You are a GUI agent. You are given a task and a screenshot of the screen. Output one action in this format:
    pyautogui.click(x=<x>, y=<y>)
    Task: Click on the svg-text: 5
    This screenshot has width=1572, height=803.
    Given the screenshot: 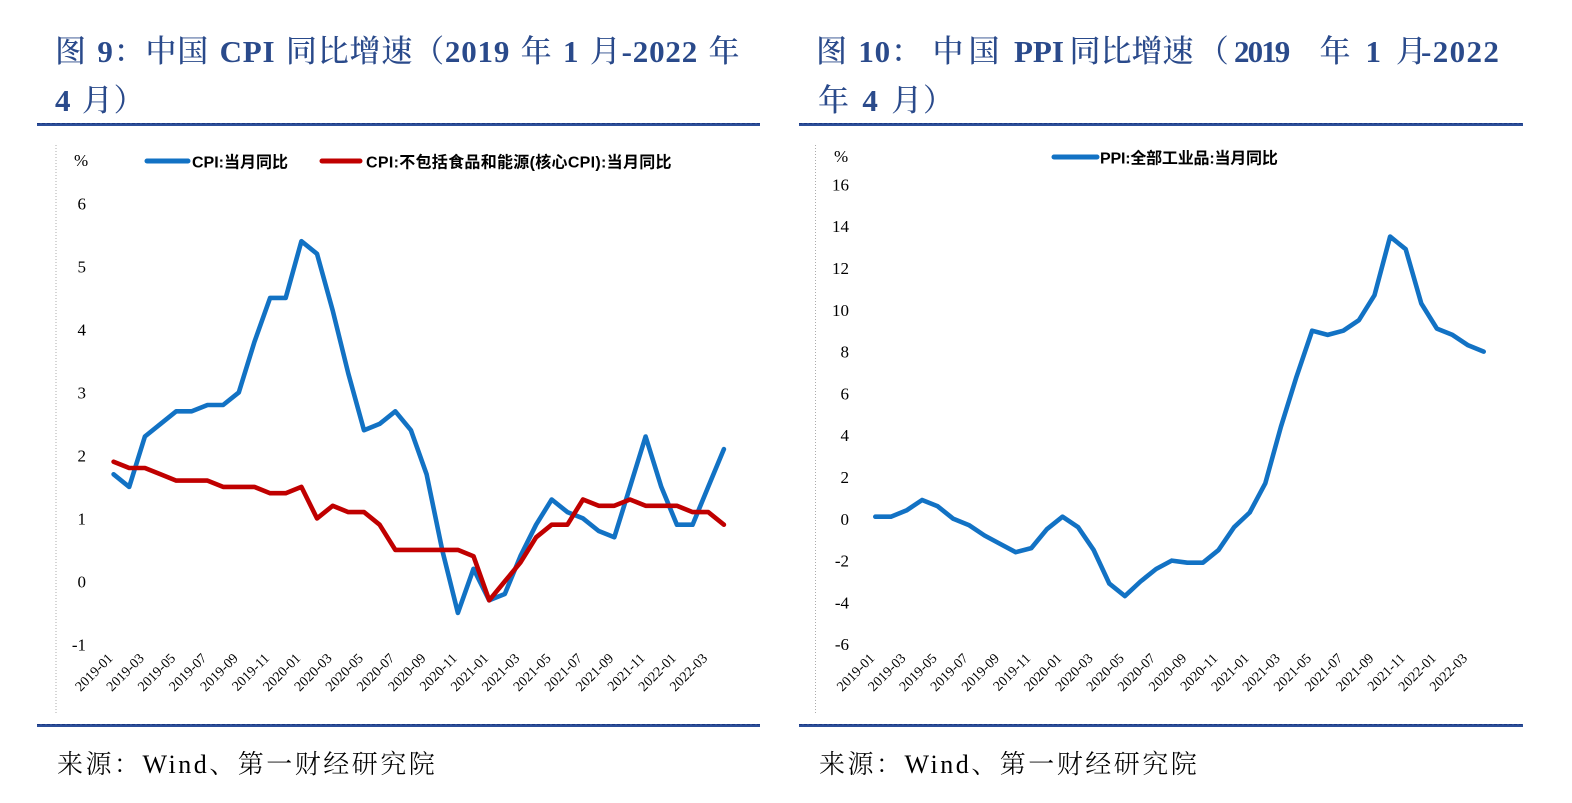 What is the action you would take?
    pyautogui.click(x=82, y=266)
    